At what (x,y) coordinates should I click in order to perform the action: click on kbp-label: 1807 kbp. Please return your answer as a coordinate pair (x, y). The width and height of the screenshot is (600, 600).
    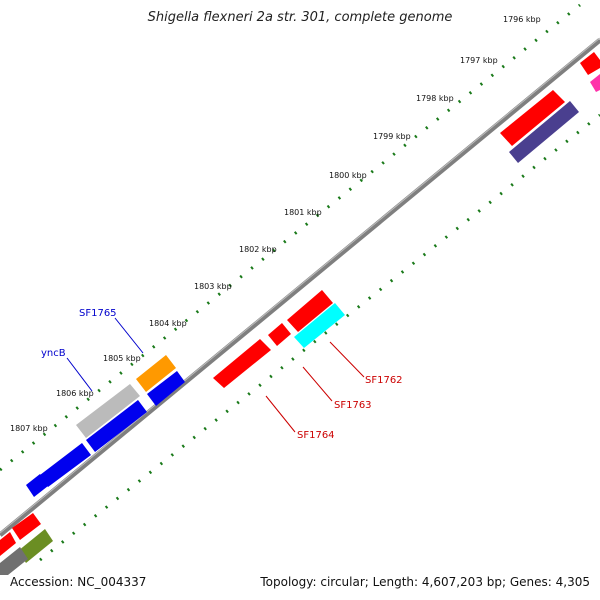
    Looking at the image, I should click on (29, 428).